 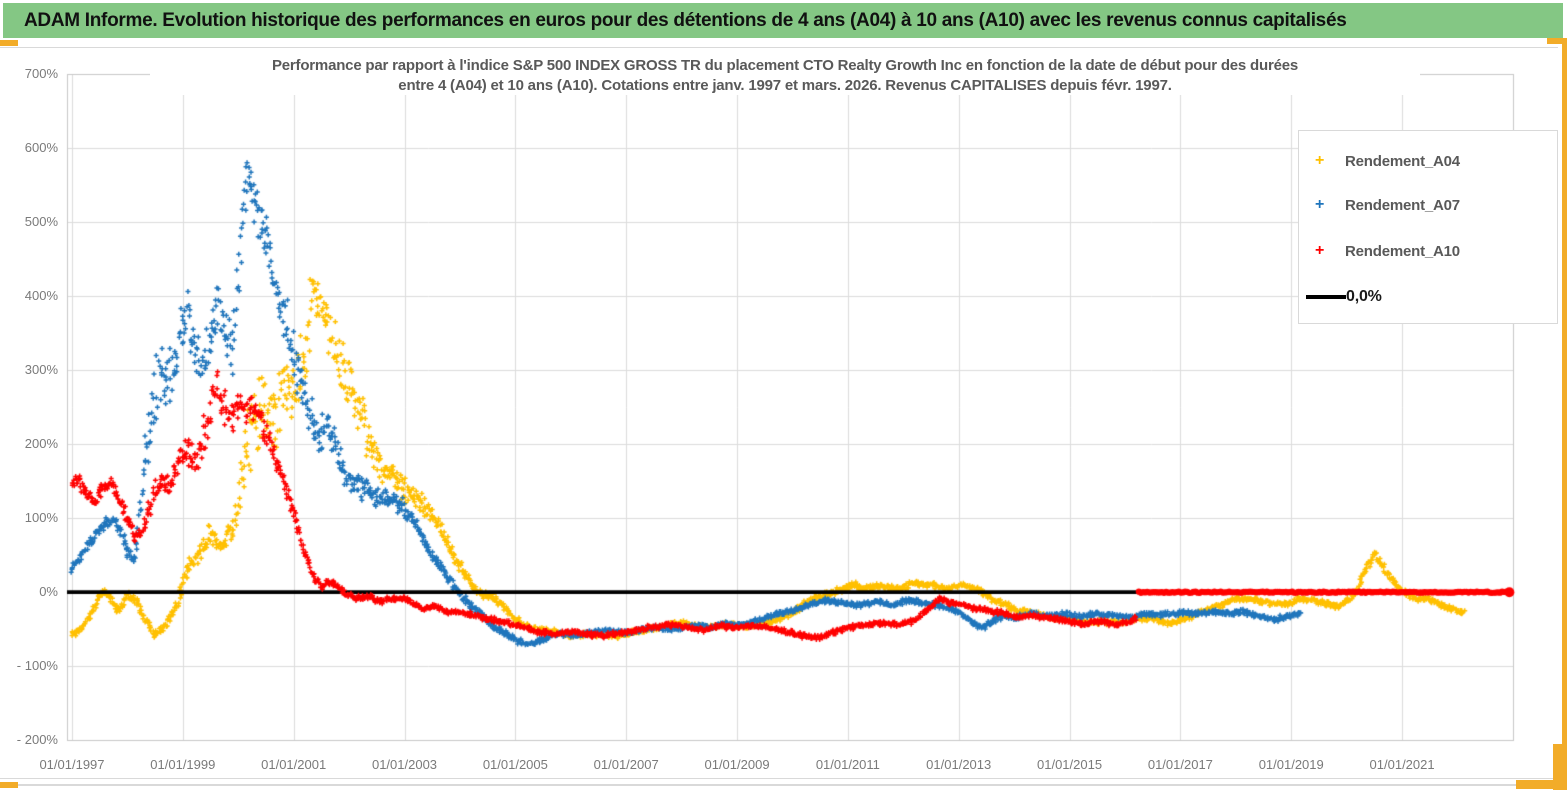 What do you see at coordinates (41, 518) in the screenshot?
I see `y-tick-label: 100%` at bounding box center [41, 518].